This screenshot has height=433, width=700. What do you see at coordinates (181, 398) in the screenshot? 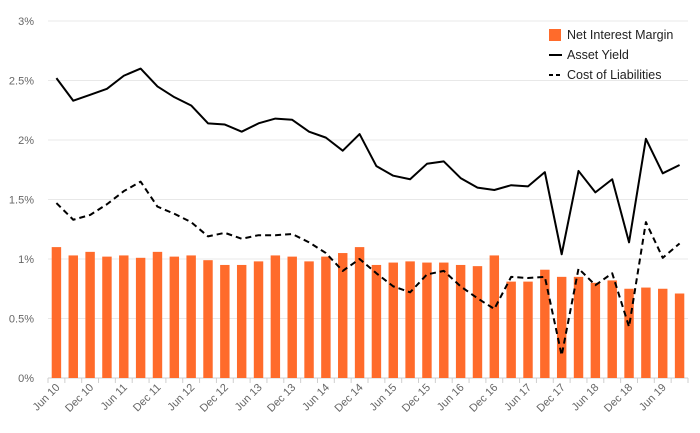
I see `x-tick-label: Jun 12` at bounding box center [181, 398].